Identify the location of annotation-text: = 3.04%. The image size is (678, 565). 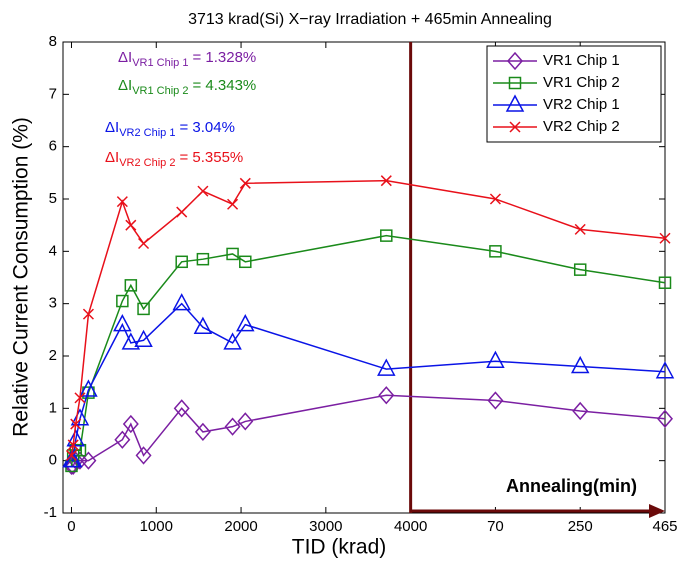
(206, 127).